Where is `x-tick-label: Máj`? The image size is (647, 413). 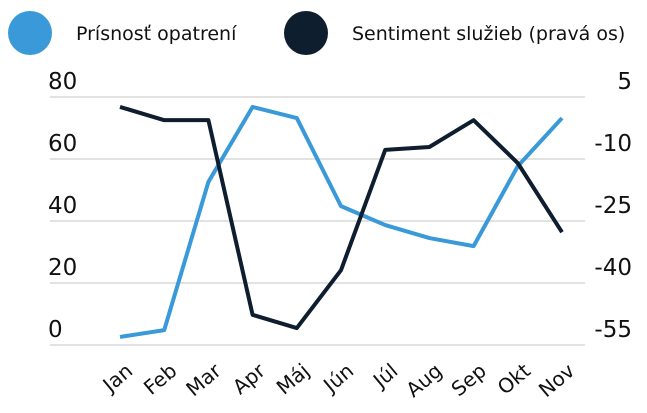 x-tick-label: Máj is located at coordinates (293, 378).